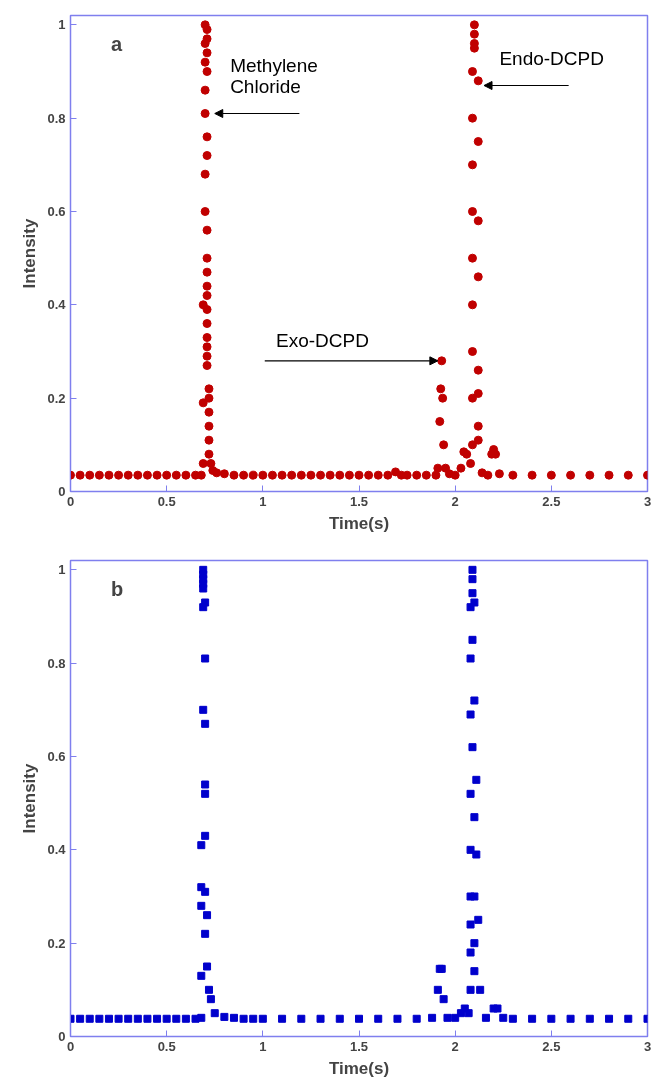 The width and height of the screenshot is (659, 1085). What do you see at coordinates (116, 44) in the screenshot?
I see `annotation: a` at bounding box center [116, 44].